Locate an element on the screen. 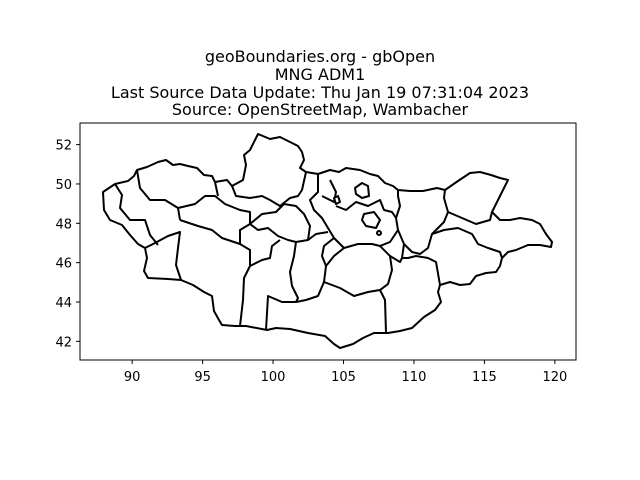 The height and width of the screenshot is (480, 640). x-tick-label: 110 is located at coordinates (414, 377).